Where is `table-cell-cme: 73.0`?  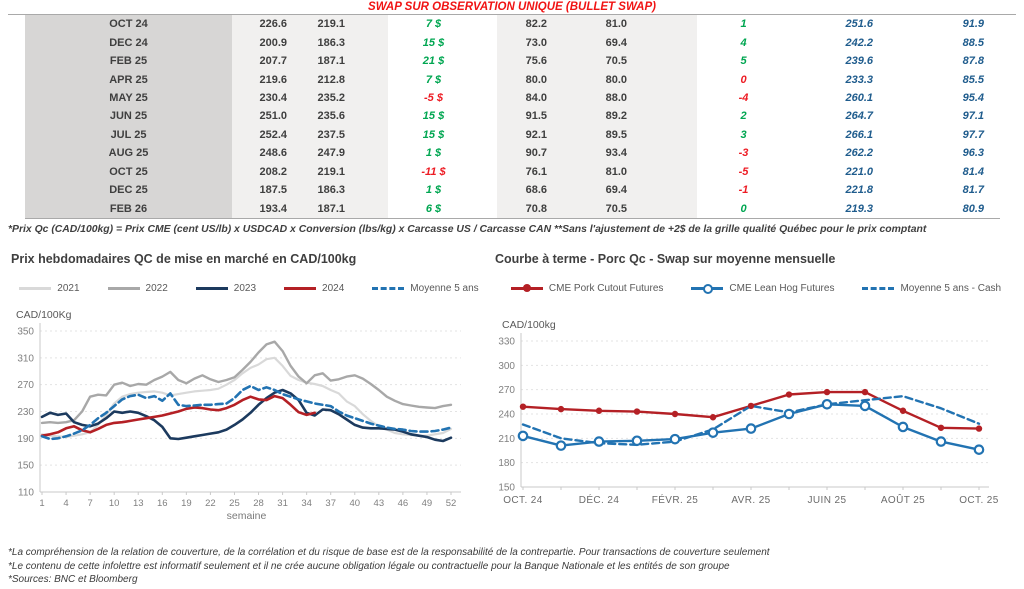 table-cell-cme: 73.0 is located at coordinates (524, 42).